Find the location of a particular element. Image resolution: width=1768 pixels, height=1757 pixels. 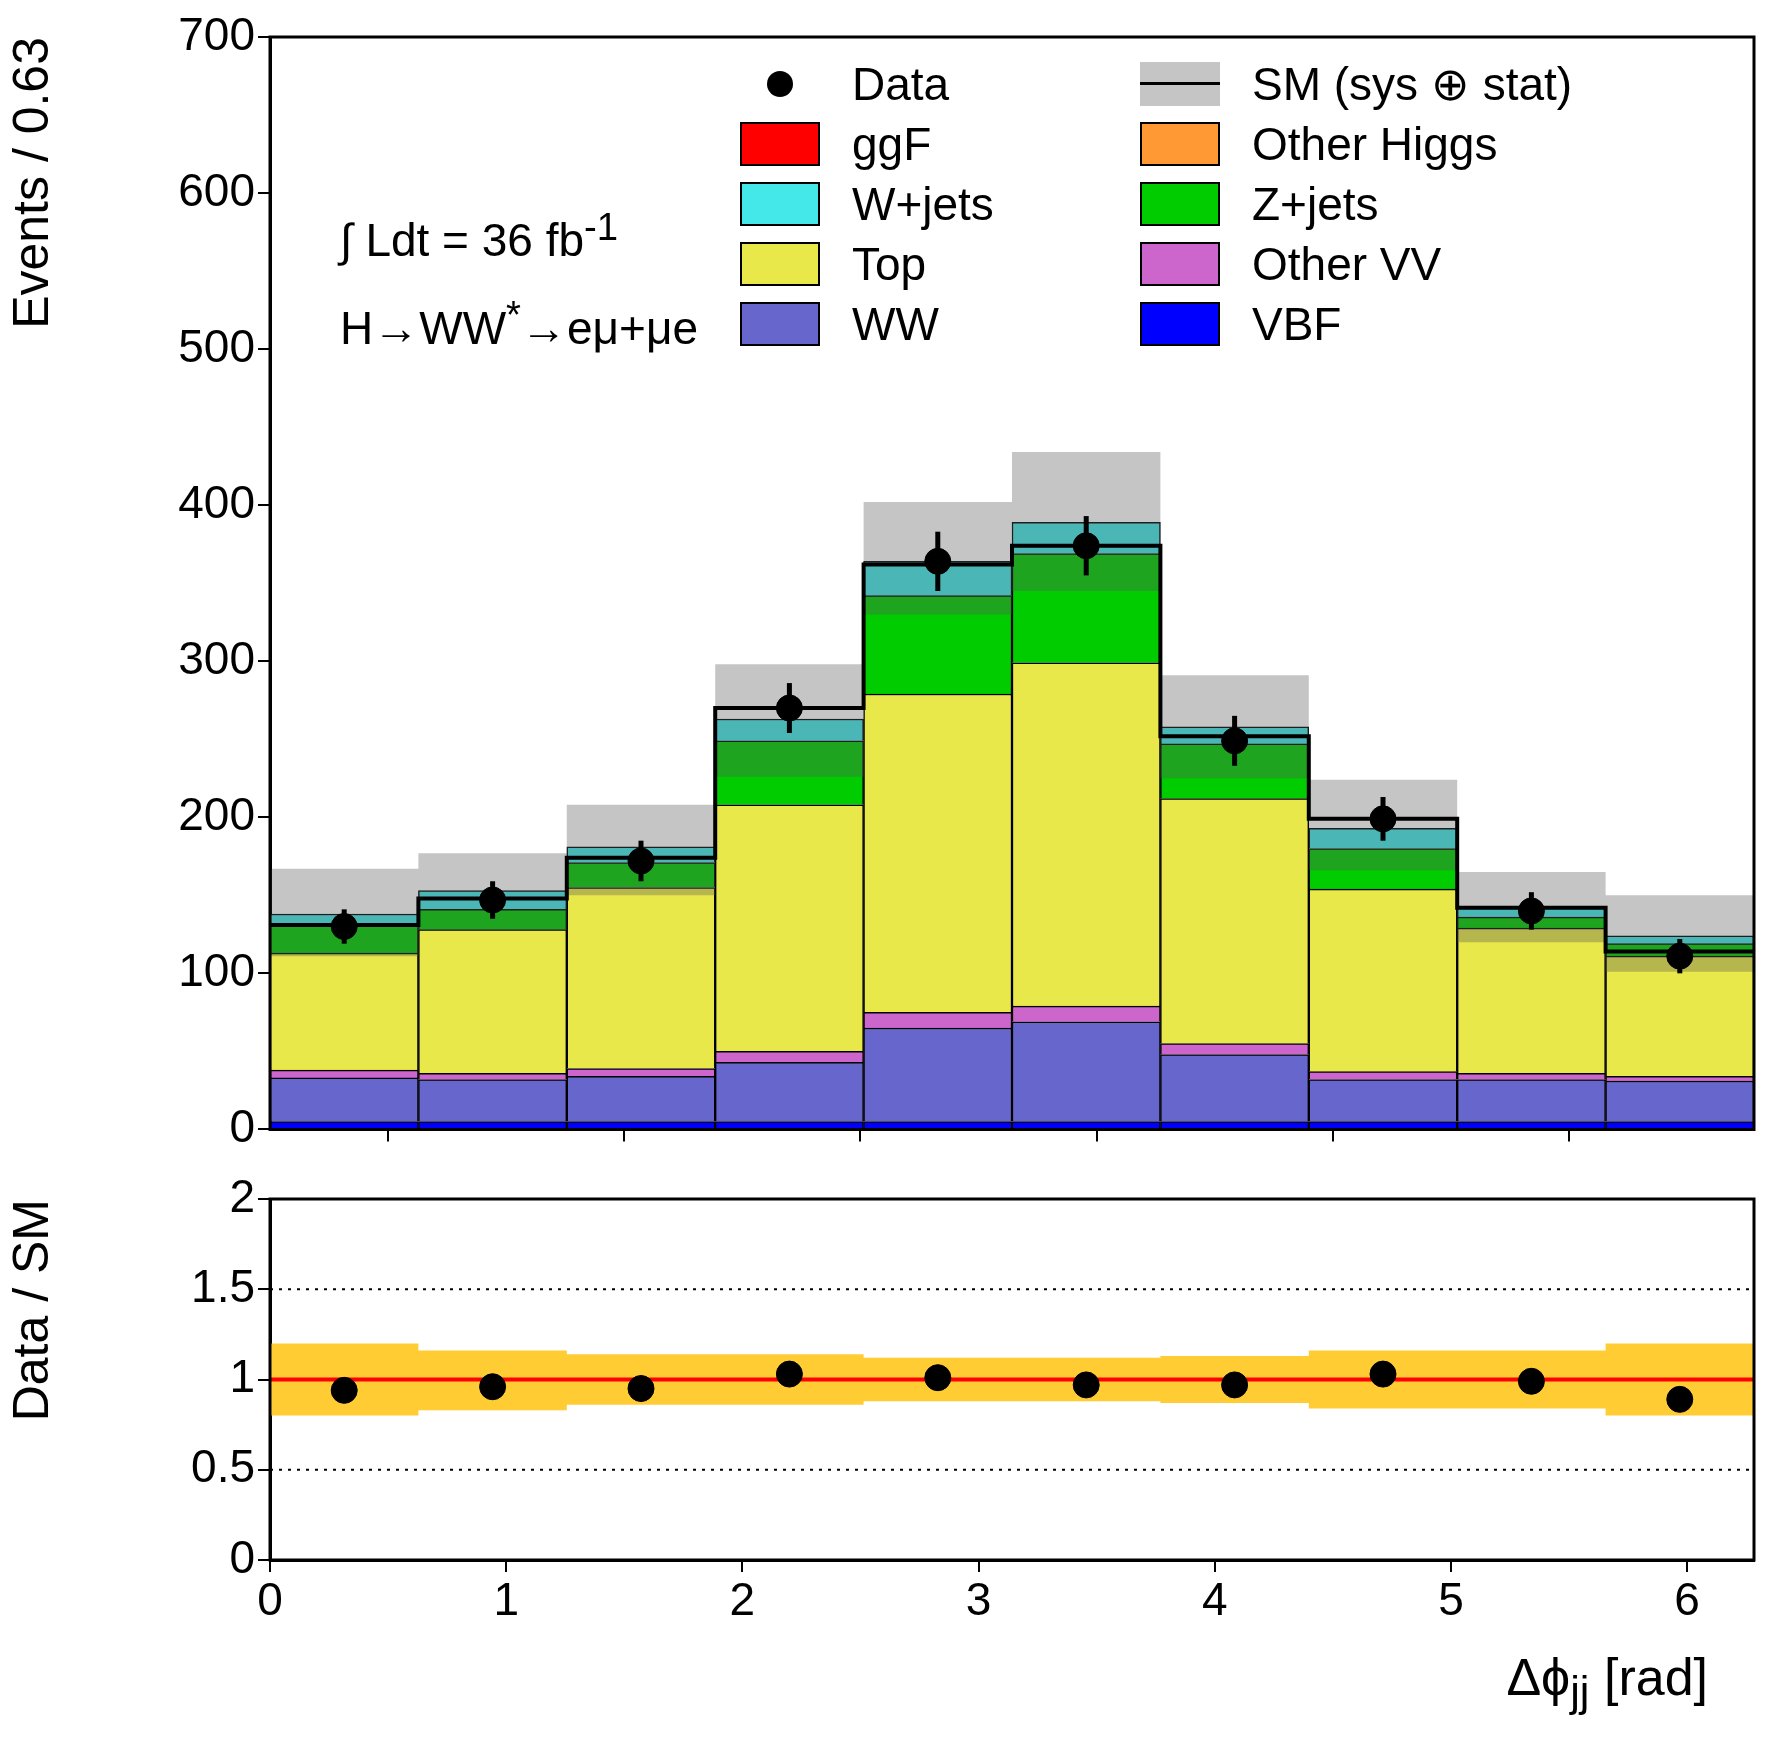

y-tick-label: 400 is located at coordinates (216, 501).